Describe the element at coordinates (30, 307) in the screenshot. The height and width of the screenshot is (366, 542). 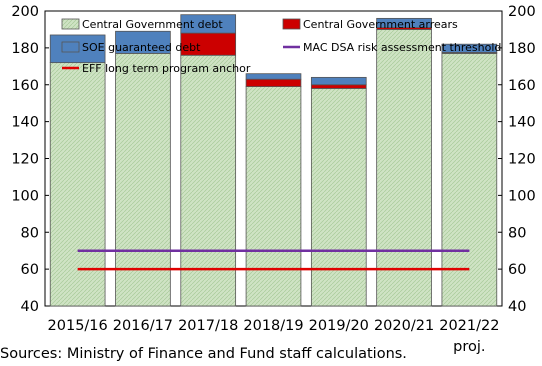
I see `y-tick-label-left: 40` at that location.